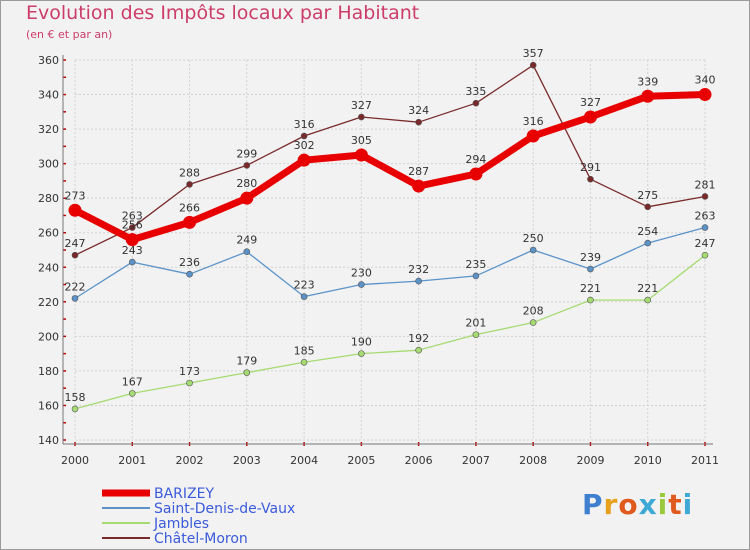 The image size is (750, 550). Describe the element at coordinates (132, 460) in the screenshot. I see `x-tick-label: 2001` at that location.